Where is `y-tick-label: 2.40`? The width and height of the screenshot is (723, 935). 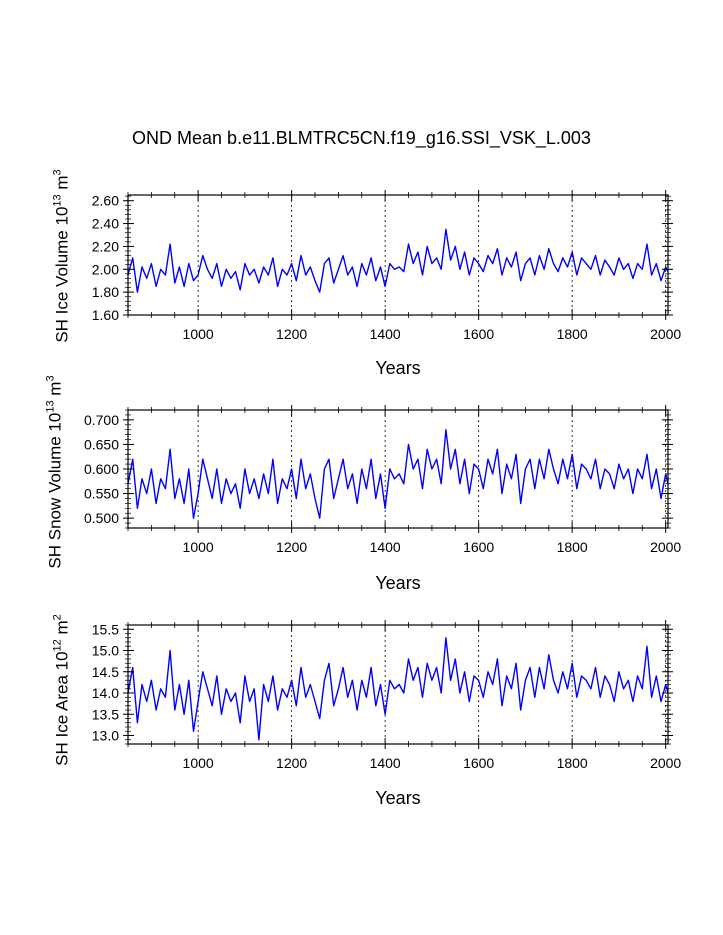 y-tick-label: 2.40 is located at coordinates (105, 224).